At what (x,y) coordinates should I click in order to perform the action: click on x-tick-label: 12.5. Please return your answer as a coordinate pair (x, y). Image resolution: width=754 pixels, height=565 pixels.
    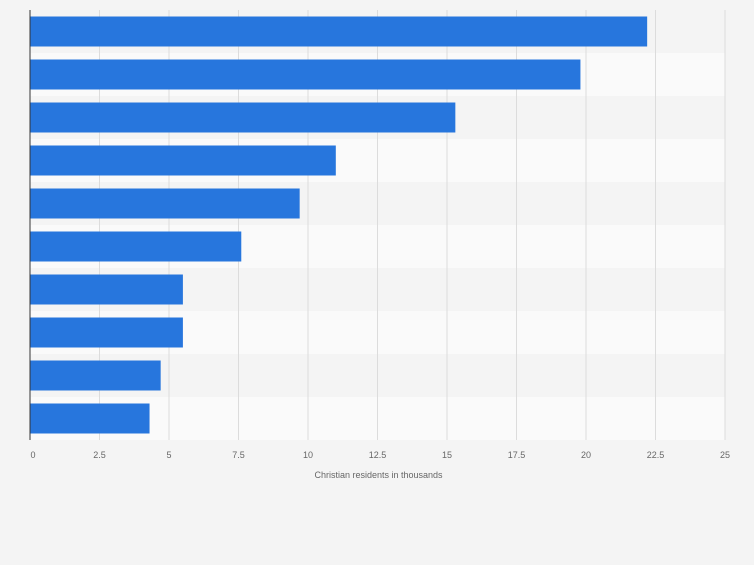
    Looking at the image, I should click on (378, 455).